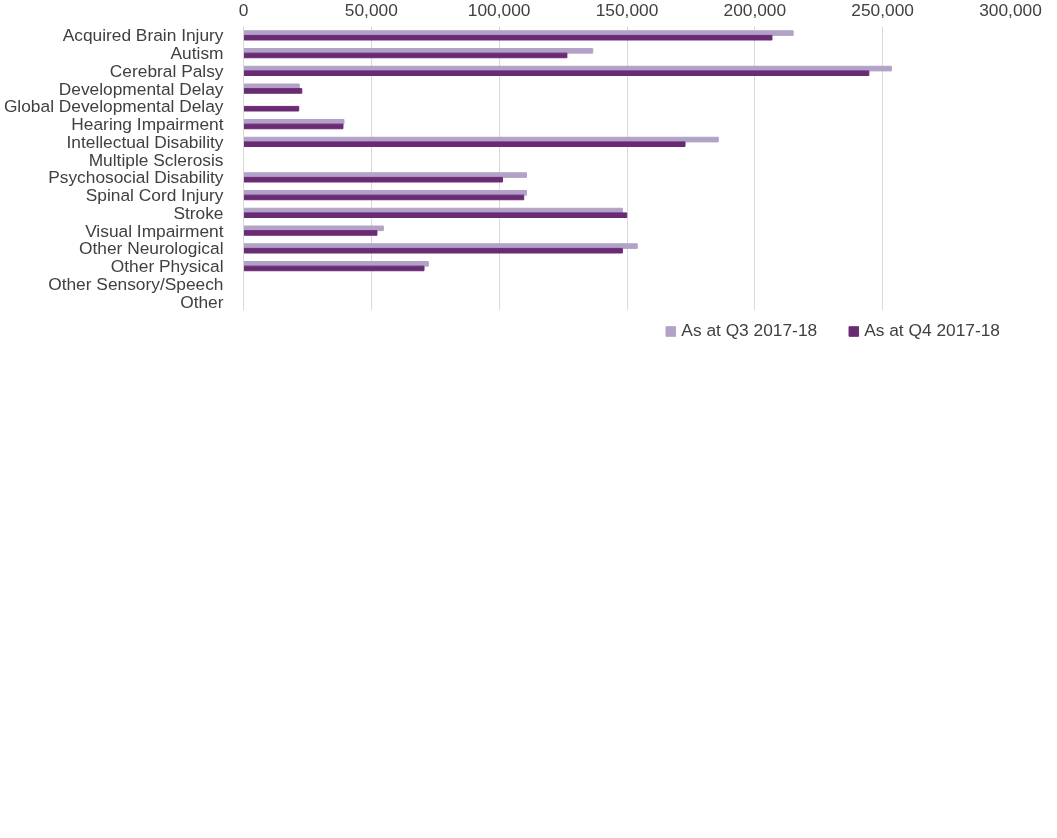  I want to click on x-tick-label: 300,000, so click(1010, 10).